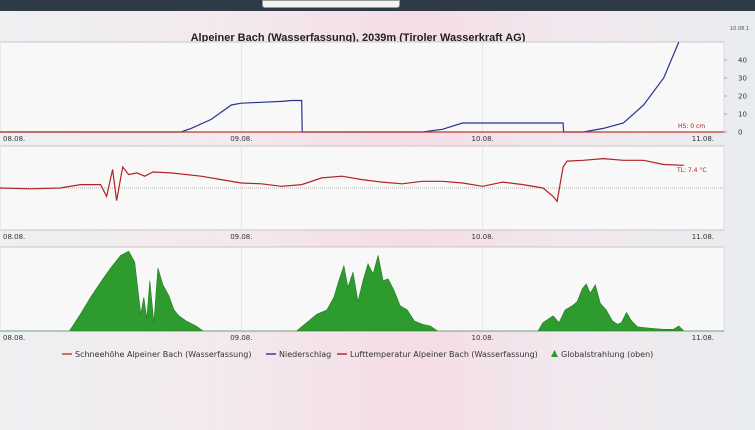 This screenshot has height=430, width=755. Describe the element at coordinates (331, 4) in the screenshot. I see `window-top-button` at that location.